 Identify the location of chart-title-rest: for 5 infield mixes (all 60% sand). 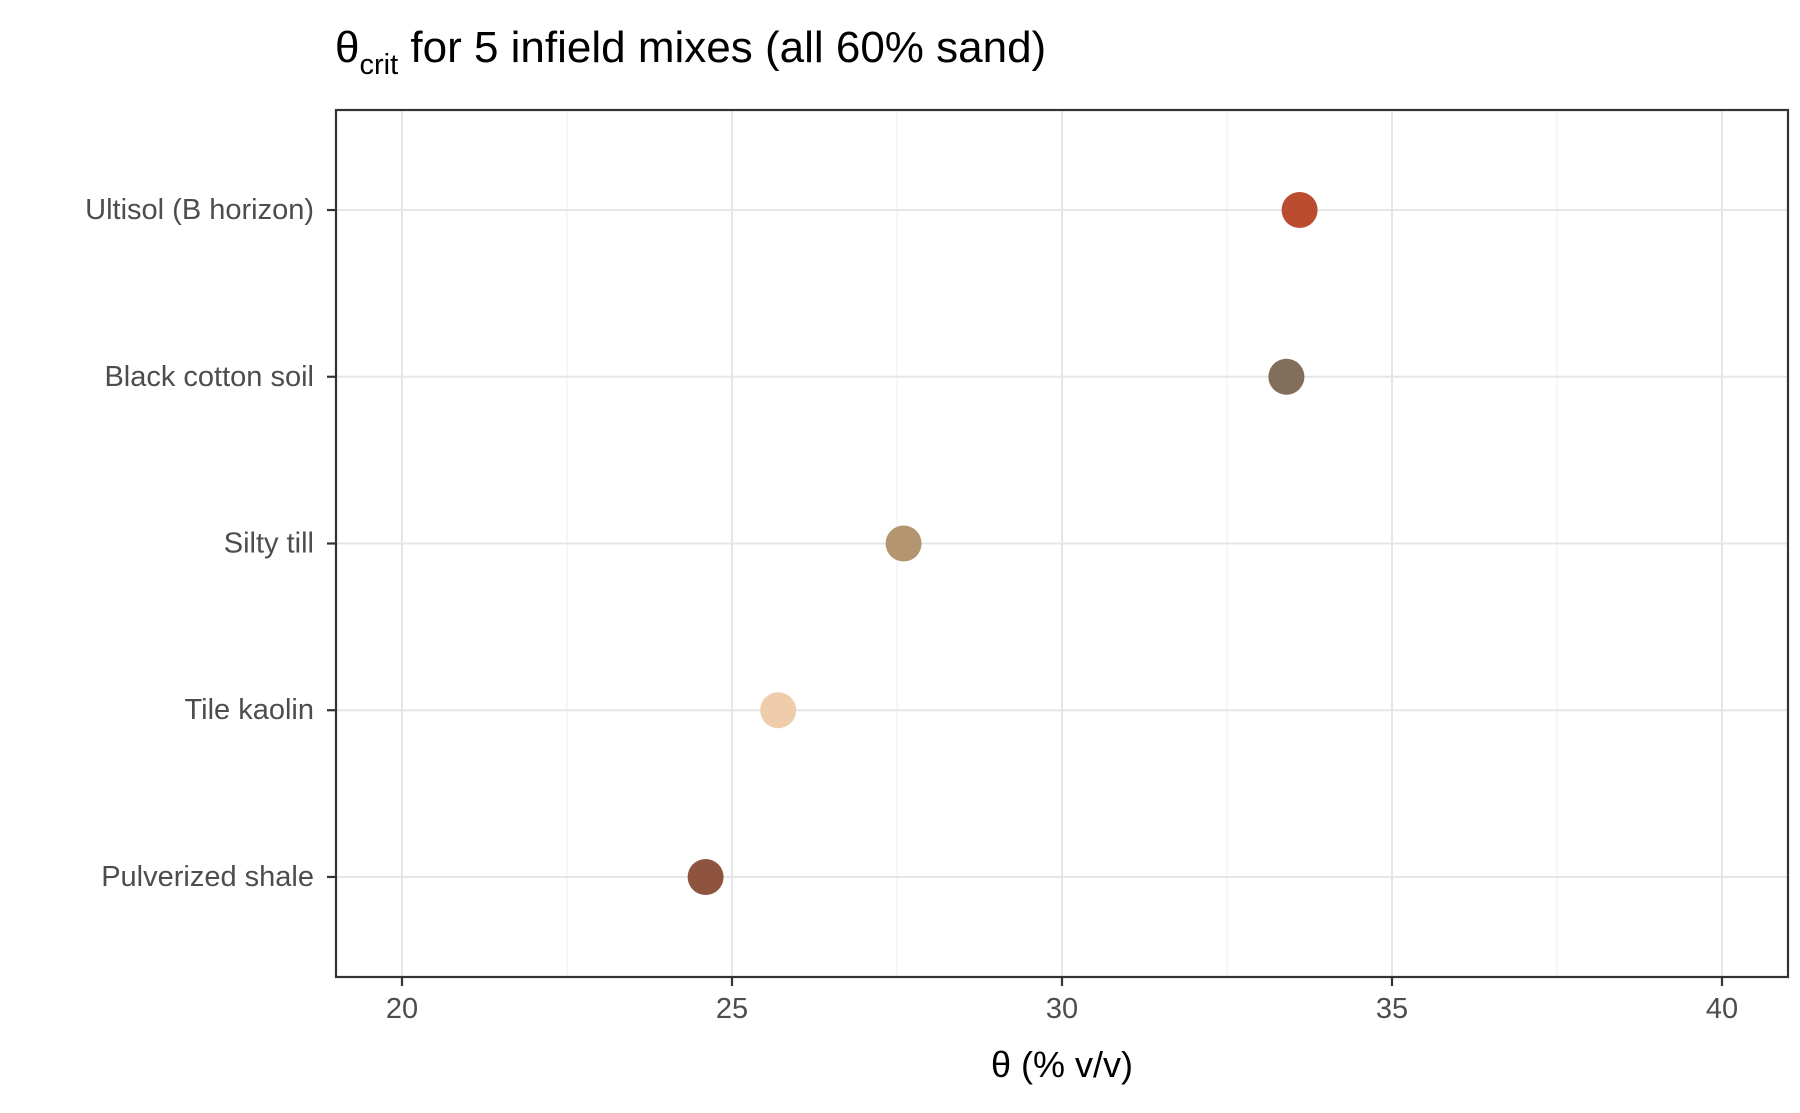
(722, 47).